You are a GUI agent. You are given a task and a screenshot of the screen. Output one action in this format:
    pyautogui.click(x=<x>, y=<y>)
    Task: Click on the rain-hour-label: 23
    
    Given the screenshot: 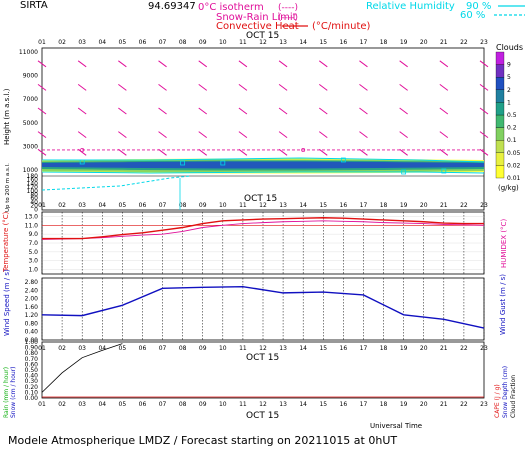 What is the action you would take?
    pyautogui.click(x=484, y=404)
    